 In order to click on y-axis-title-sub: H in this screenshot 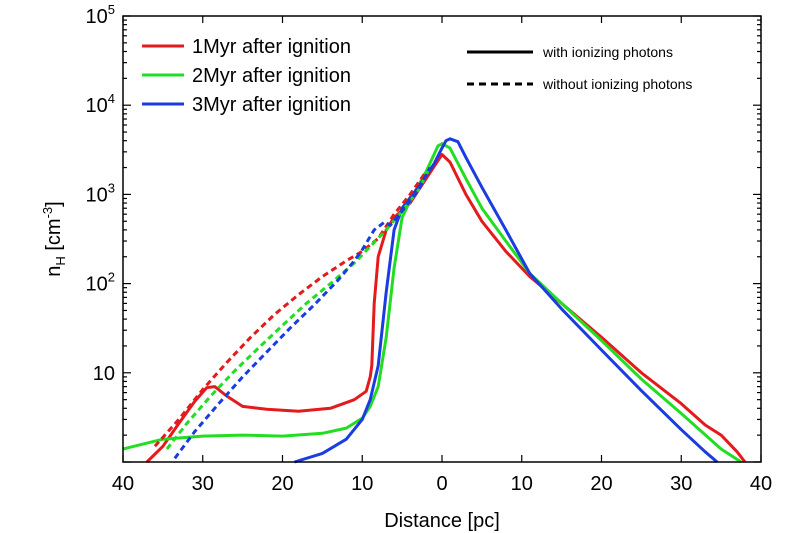, I will do `click(60, 260)`.